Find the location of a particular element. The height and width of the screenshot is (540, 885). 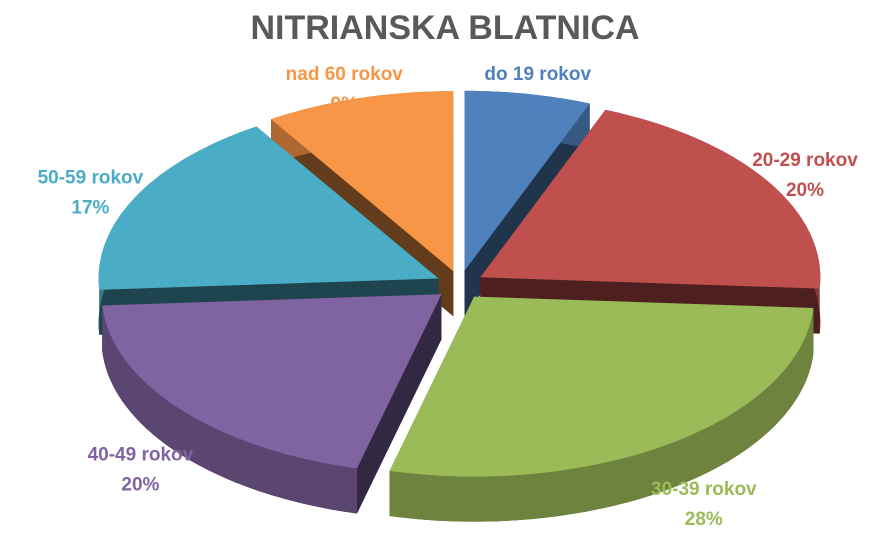

slice-label: do 19 rokov is located at coordinates (537, 74).